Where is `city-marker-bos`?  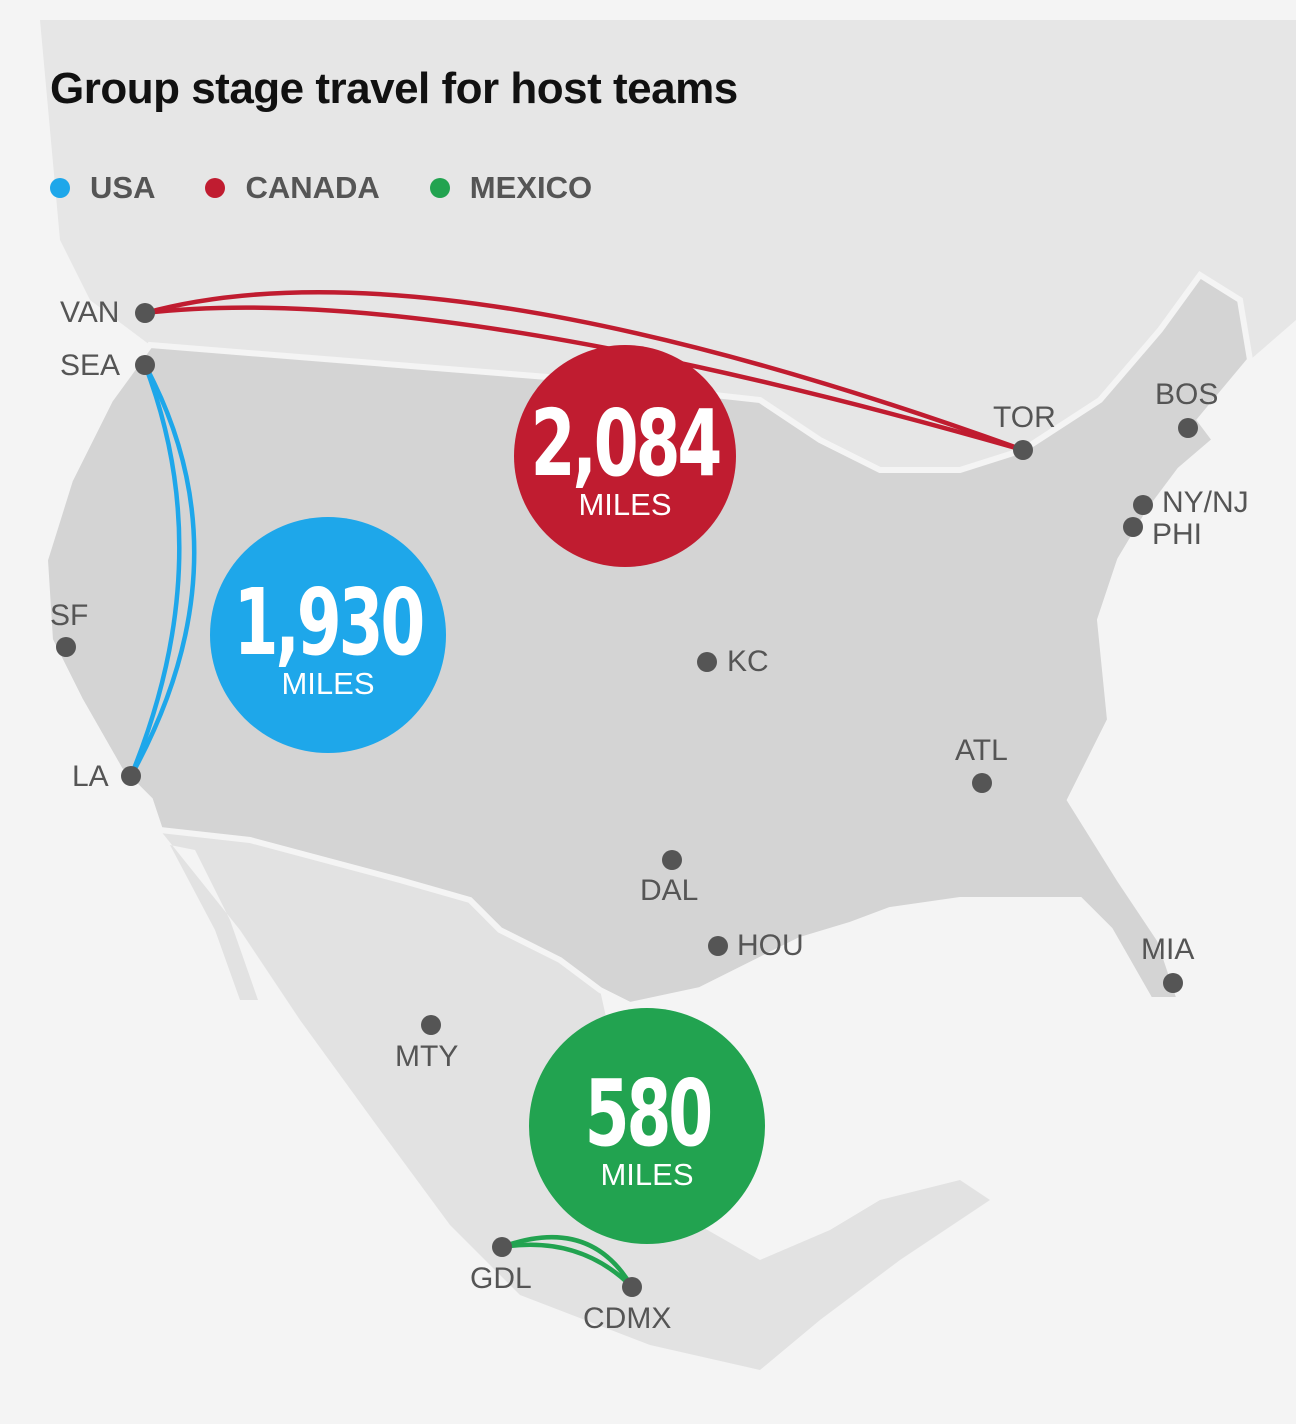 city-marker-bos is located at coordinates (1188, 428).